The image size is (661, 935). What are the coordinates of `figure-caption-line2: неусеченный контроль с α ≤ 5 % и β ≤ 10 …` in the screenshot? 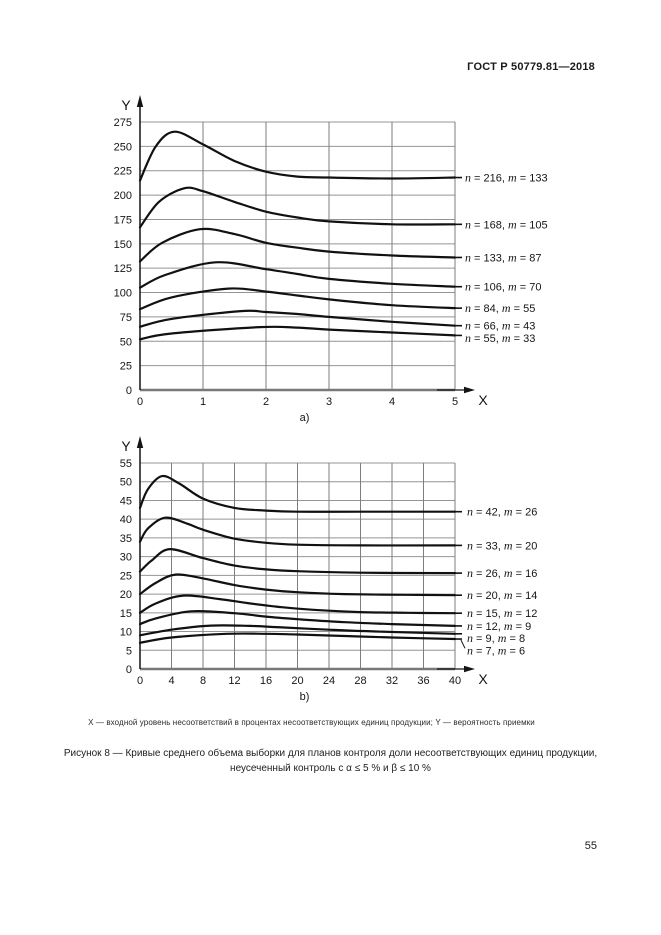 It's located at (330, 768).